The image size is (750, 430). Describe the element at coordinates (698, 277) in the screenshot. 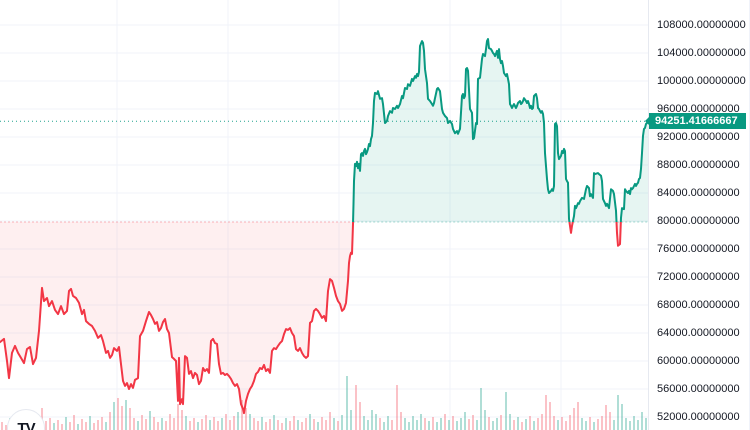

I see `axis-price-label: 72000.00000000` at that location.